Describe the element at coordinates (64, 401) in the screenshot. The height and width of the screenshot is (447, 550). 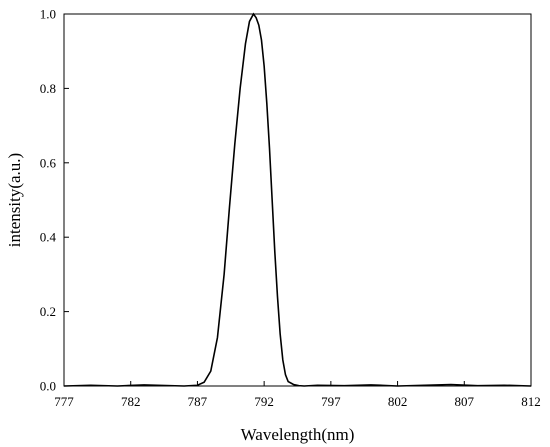
I see `x-tick-label: 777` at that location.